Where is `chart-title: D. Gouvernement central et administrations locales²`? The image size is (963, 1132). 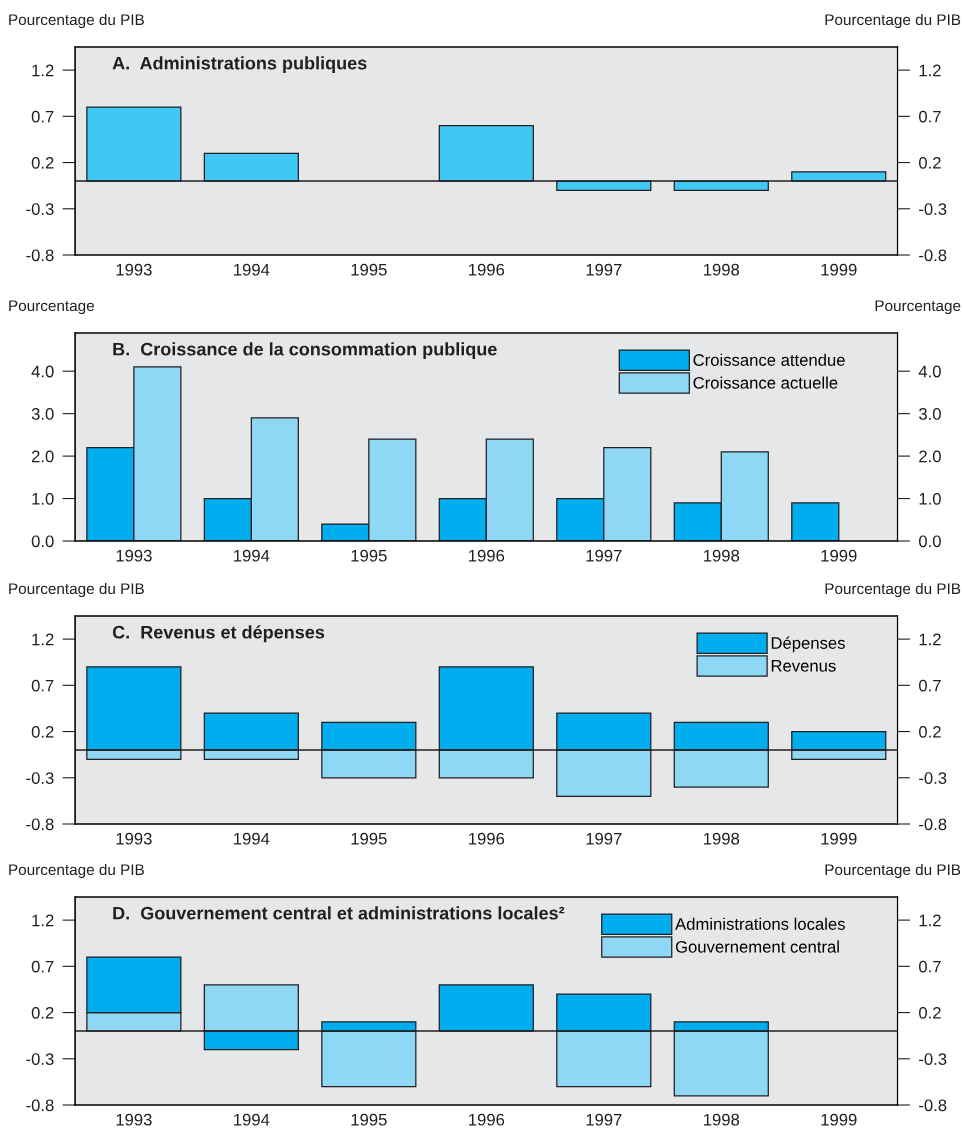
chart-title: D. Gouvernement central et administrations locales² is located at coordinates (339, 913).